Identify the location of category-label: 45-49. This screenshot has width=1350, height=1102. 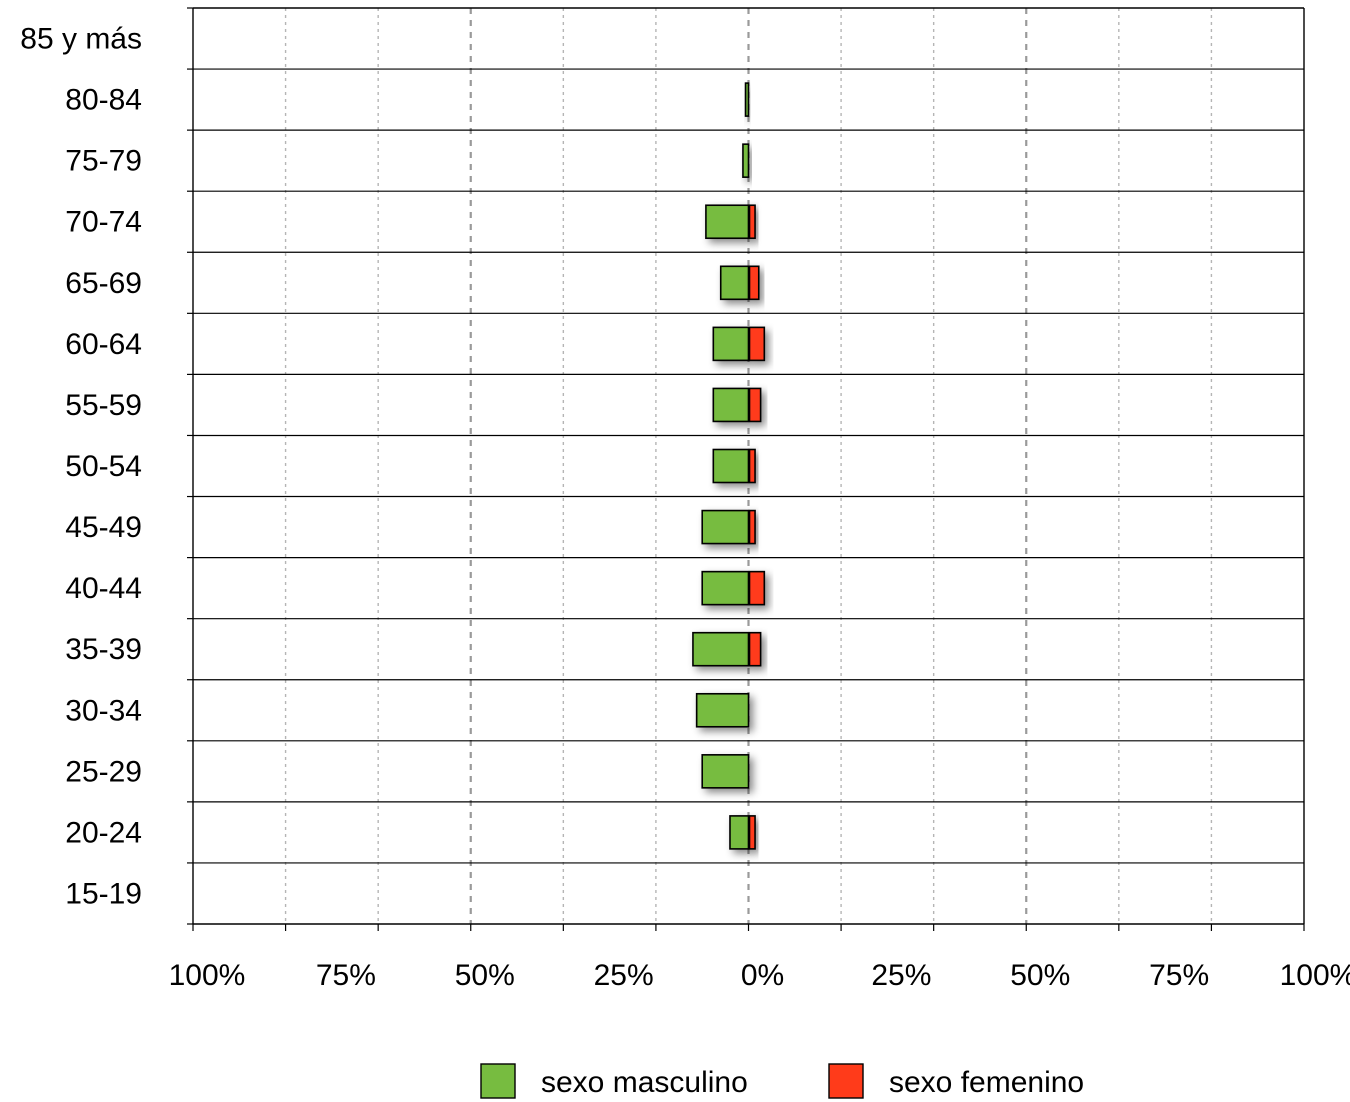
(103, 527).